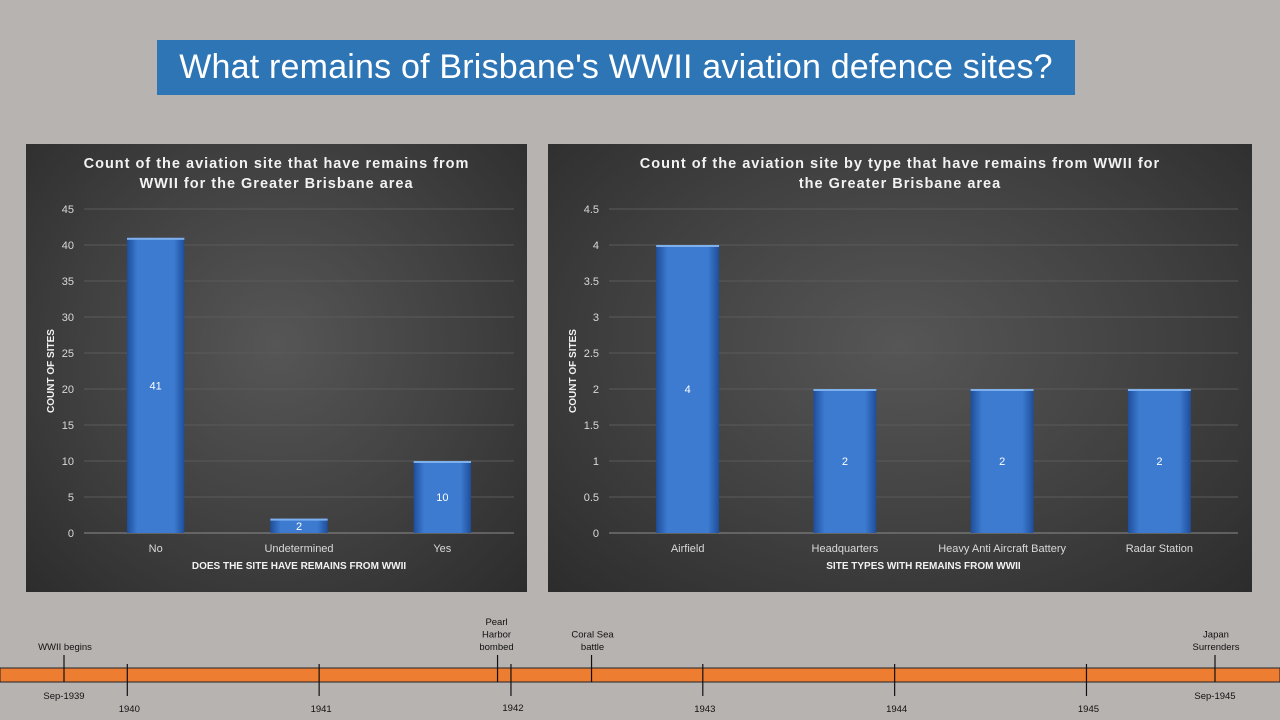  I want to click on y-tick-label: 25, so click(68, 354).